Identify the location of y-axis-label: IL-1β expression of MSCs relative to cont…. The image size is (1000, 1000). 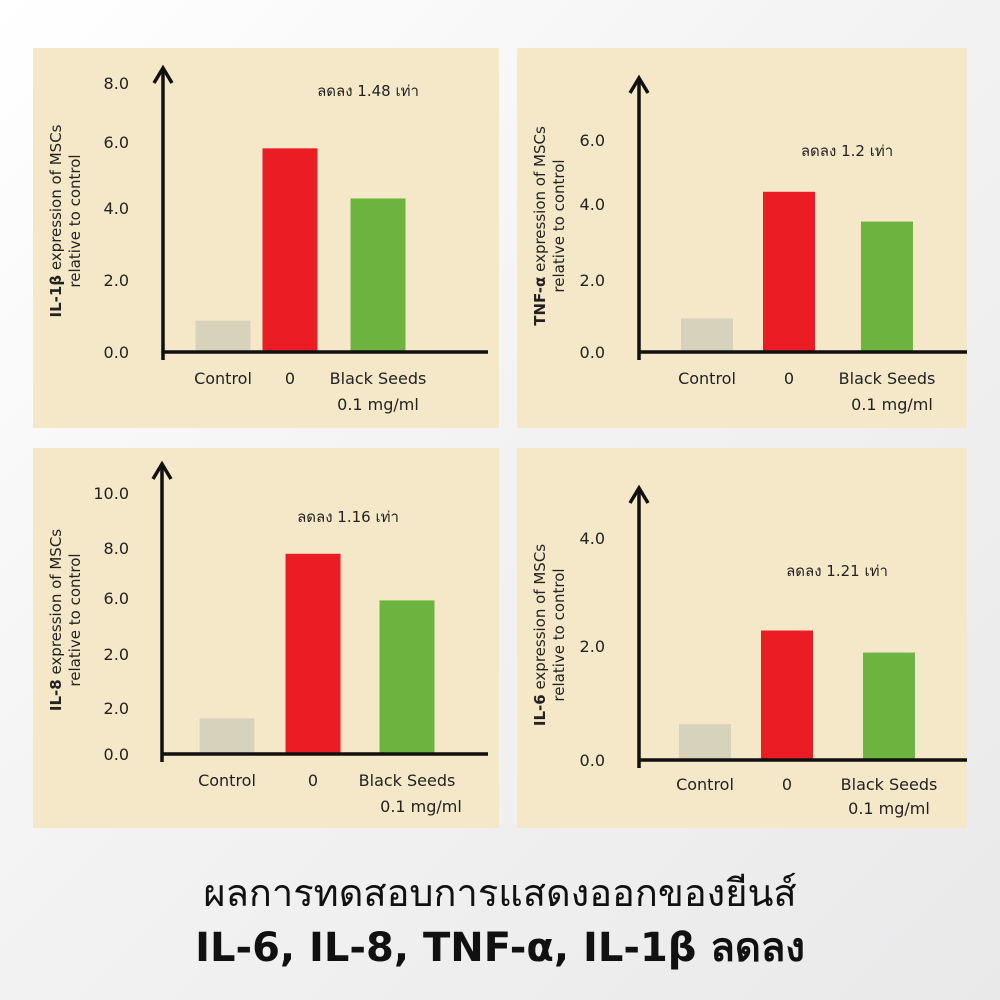
(65, 220).